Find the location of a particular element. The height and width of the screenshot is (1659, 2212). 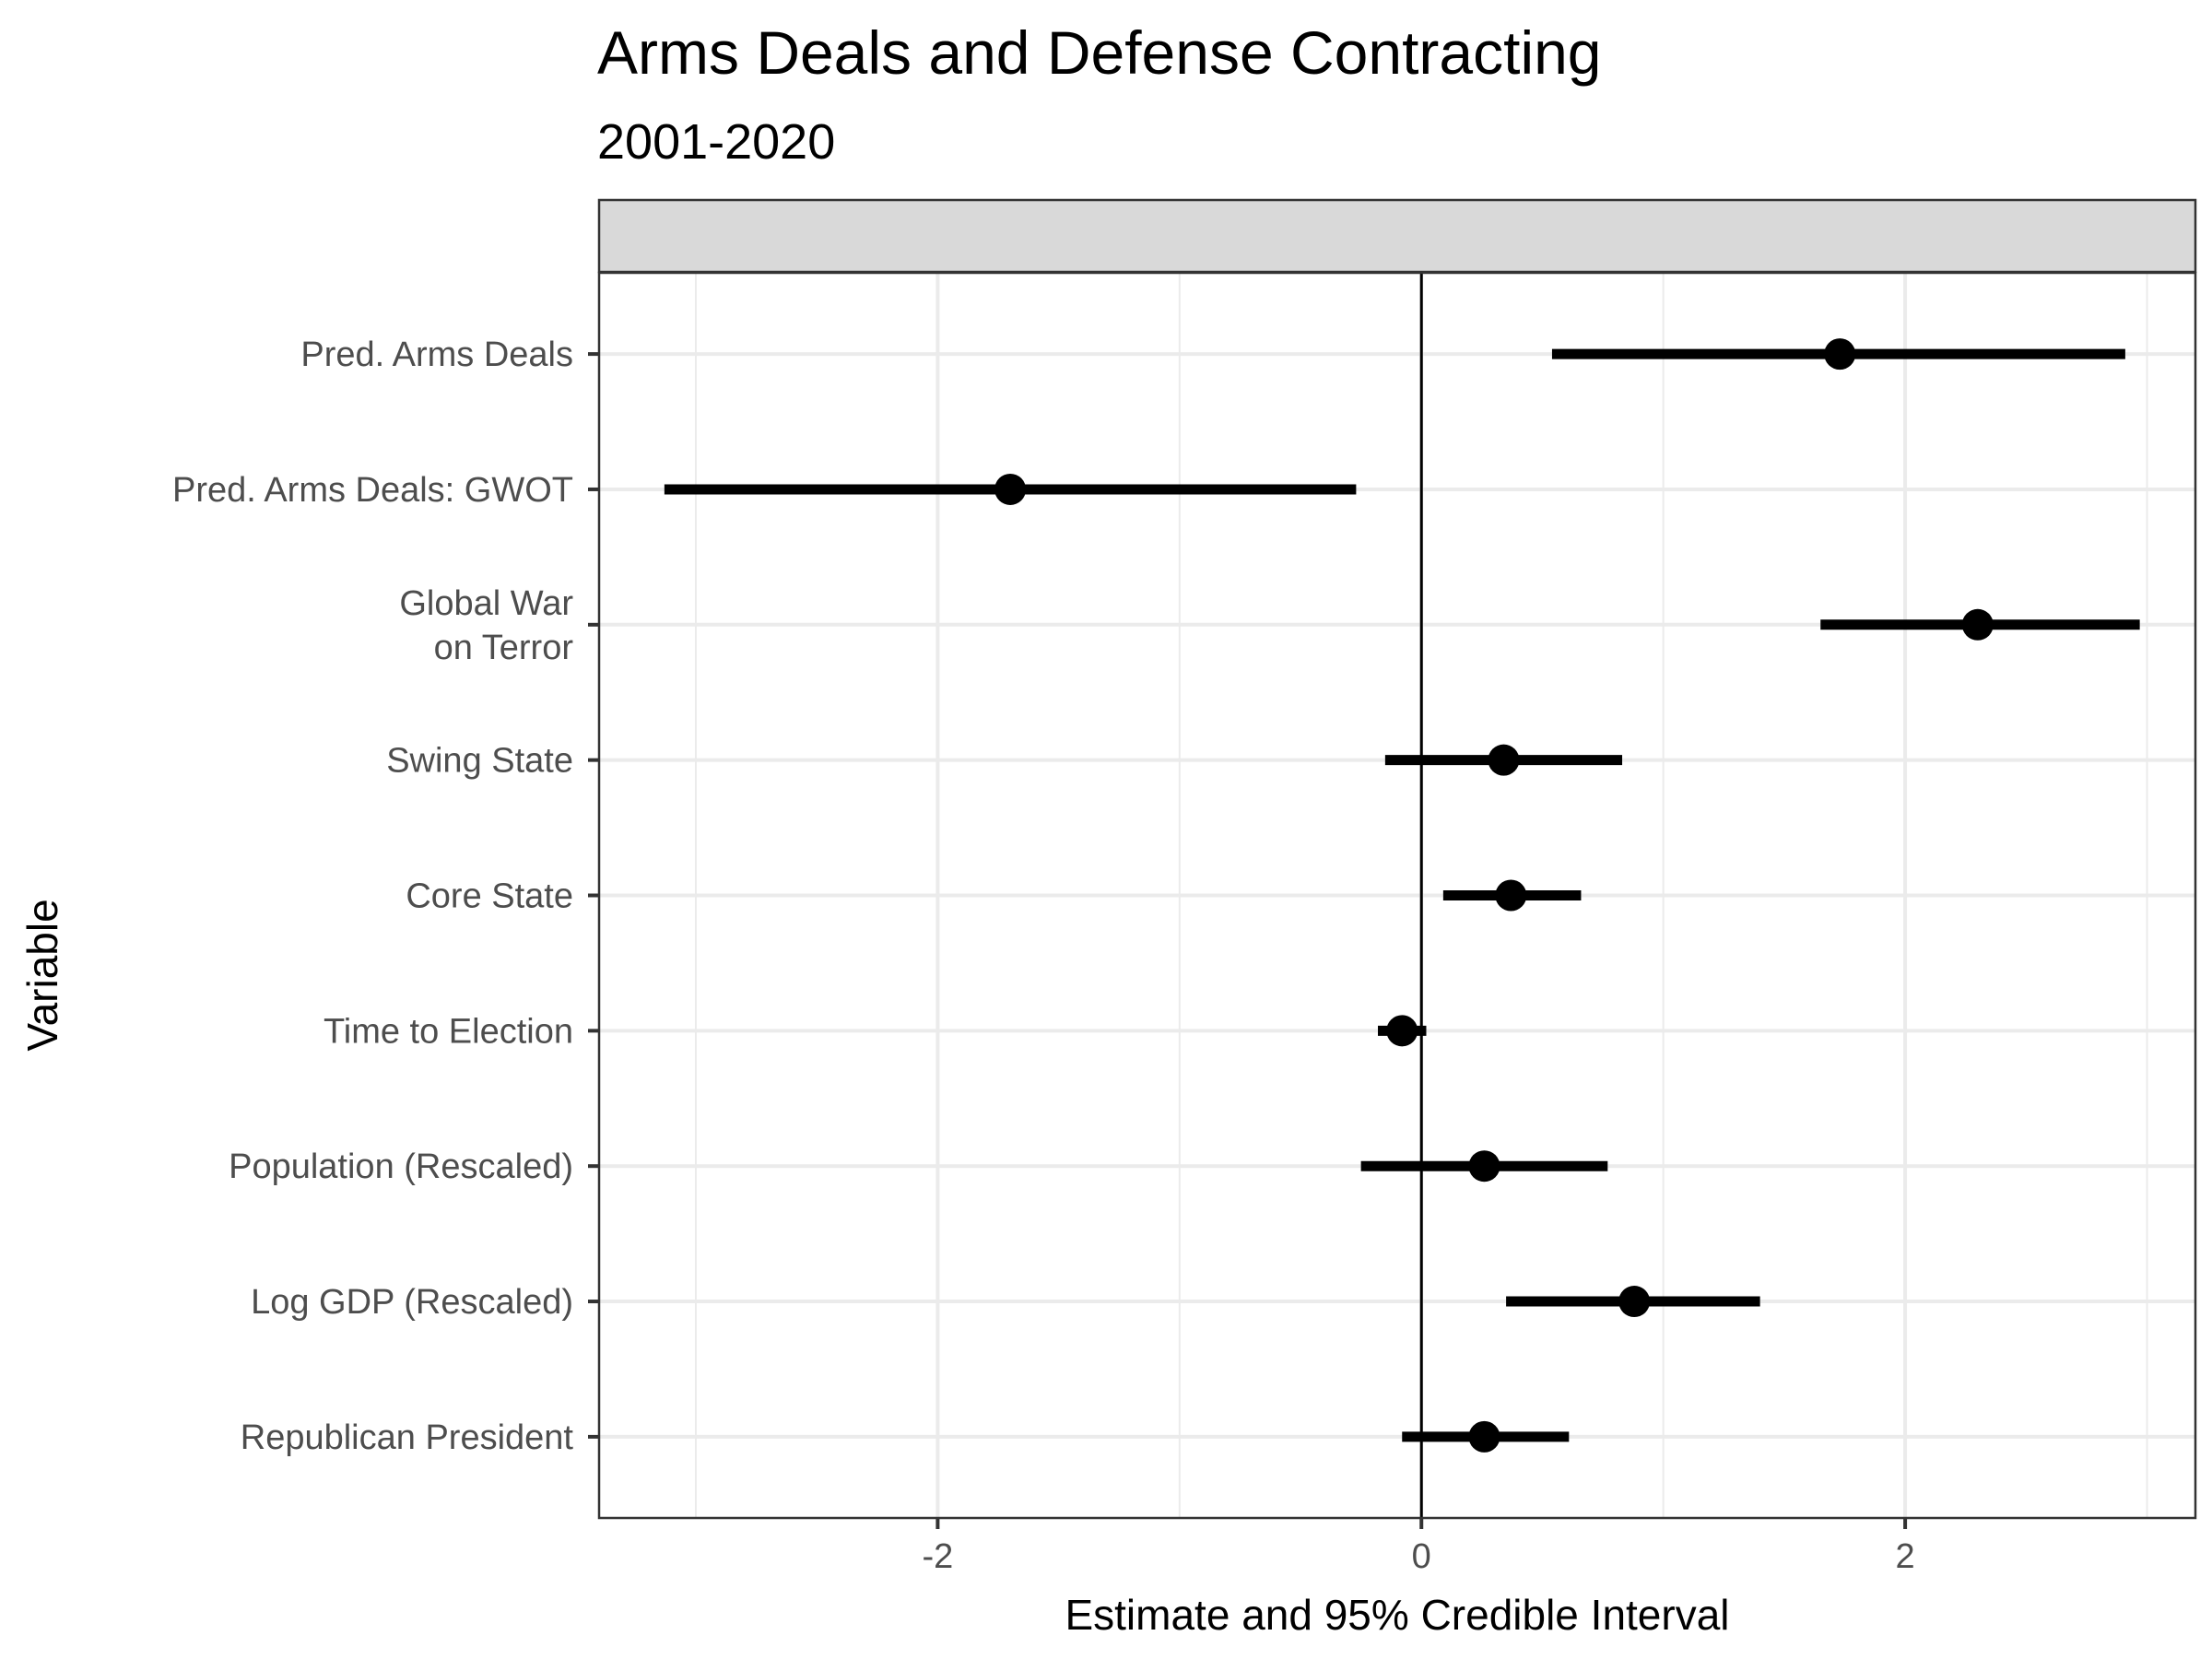

x-tick-label: -2 is located at coordinates (937, 1556).